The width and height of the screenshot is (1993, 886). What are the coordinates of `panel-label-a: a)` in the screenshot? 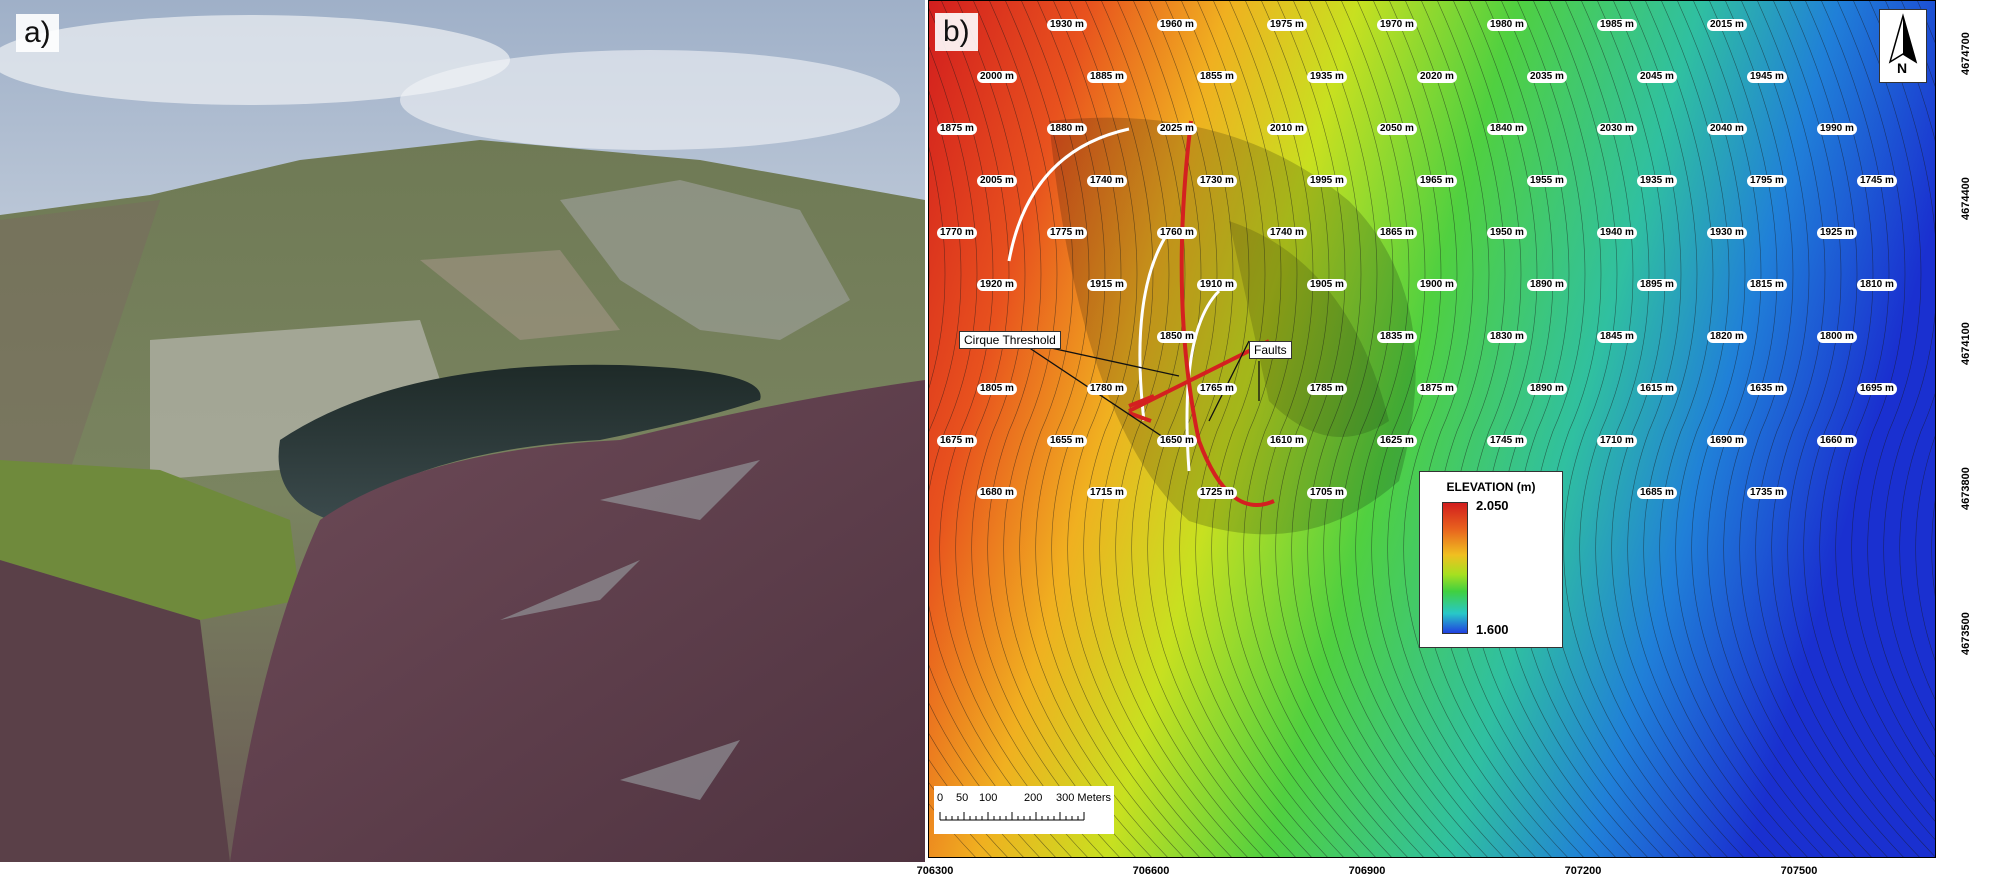 It's located at (37, 33).